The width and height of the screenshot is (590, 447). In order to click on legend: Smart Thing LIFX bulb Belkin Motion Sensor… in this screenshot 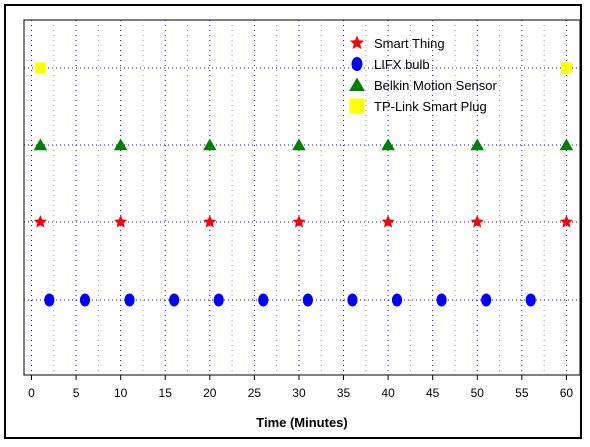, I will do `click(423, 74)`.